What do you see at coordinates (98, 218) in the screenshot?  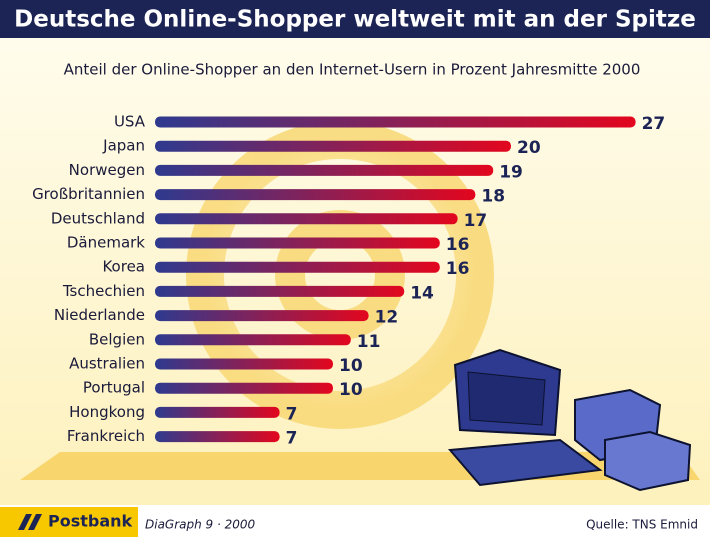 I see `category-label: Deutschland` at bounding box center [98, 218].